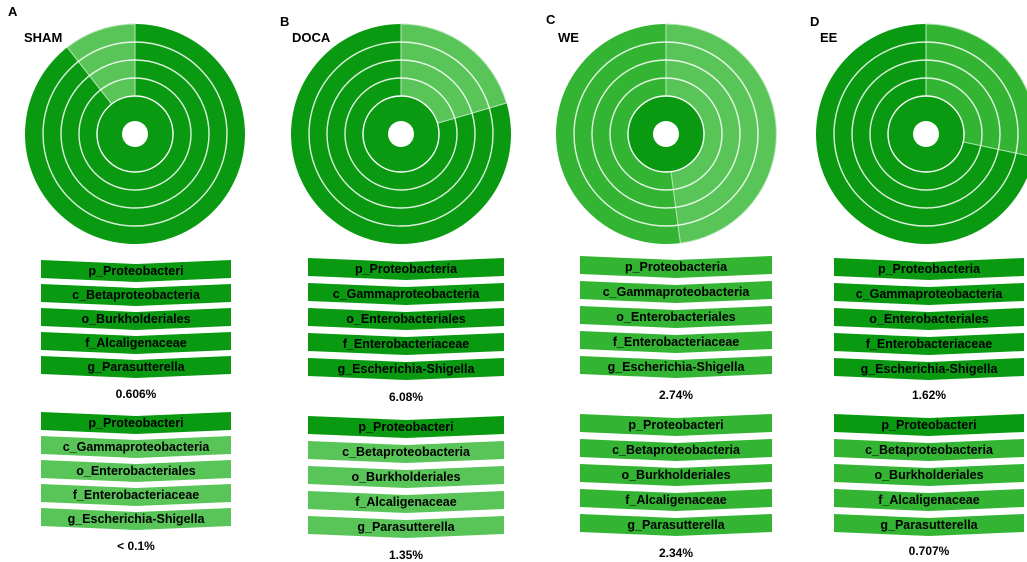  I want to click on panel-letter: D, so click(815, 21).